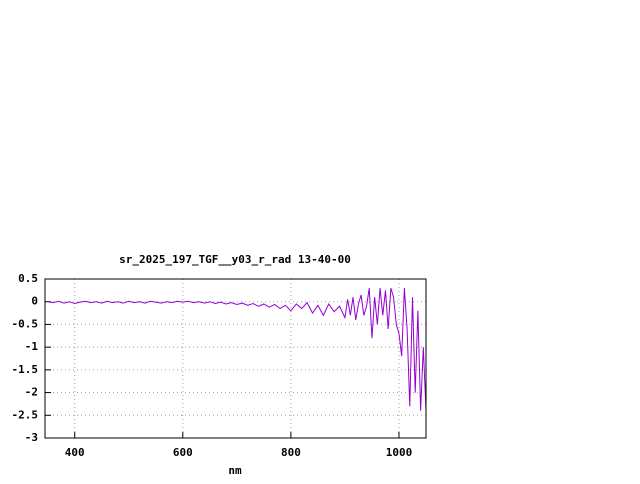  What do you see at coordinates (31, 392) in the screenshot?
I see `y-tick-label: -2` at bounding box center [31, 392].